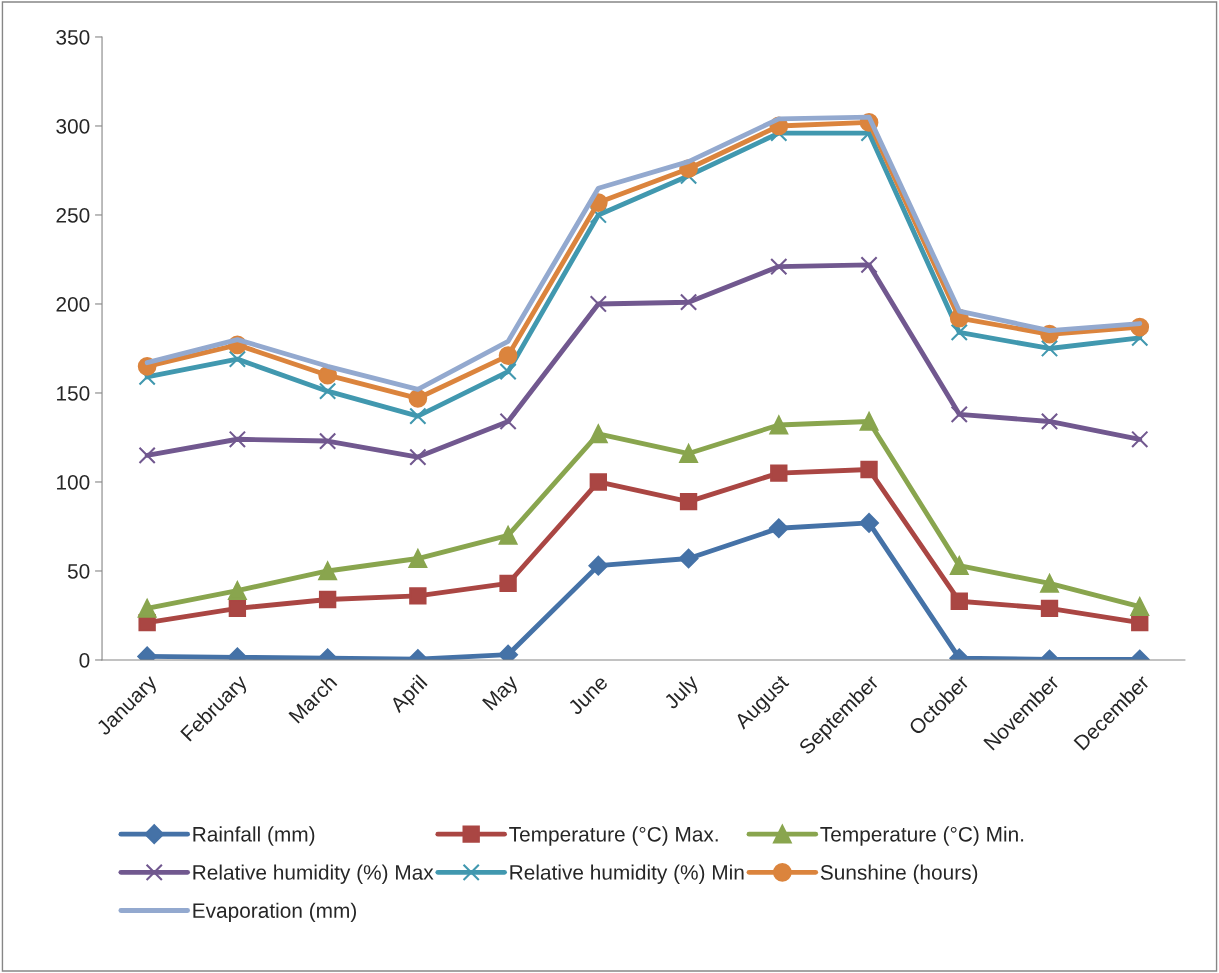 This screenshot has width=1219, height=973. Describe the element at coordinates (274, 912) in the screenshot. I see `legend-label: Evaporation (mm)` at that location.